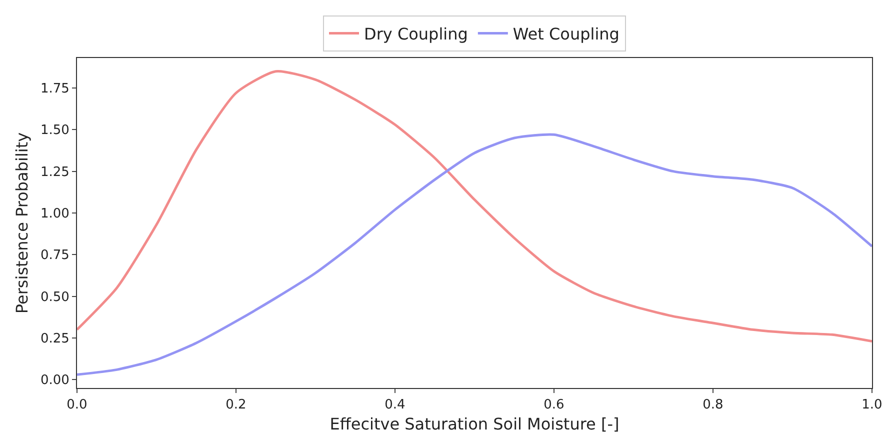 Image resolution: width=894 pixels, height=442 pixels. What do you see at coordinates (395, 405) in the screenshot?
I see `x-tick-label: 0.4` at bounding box center [395, 405].